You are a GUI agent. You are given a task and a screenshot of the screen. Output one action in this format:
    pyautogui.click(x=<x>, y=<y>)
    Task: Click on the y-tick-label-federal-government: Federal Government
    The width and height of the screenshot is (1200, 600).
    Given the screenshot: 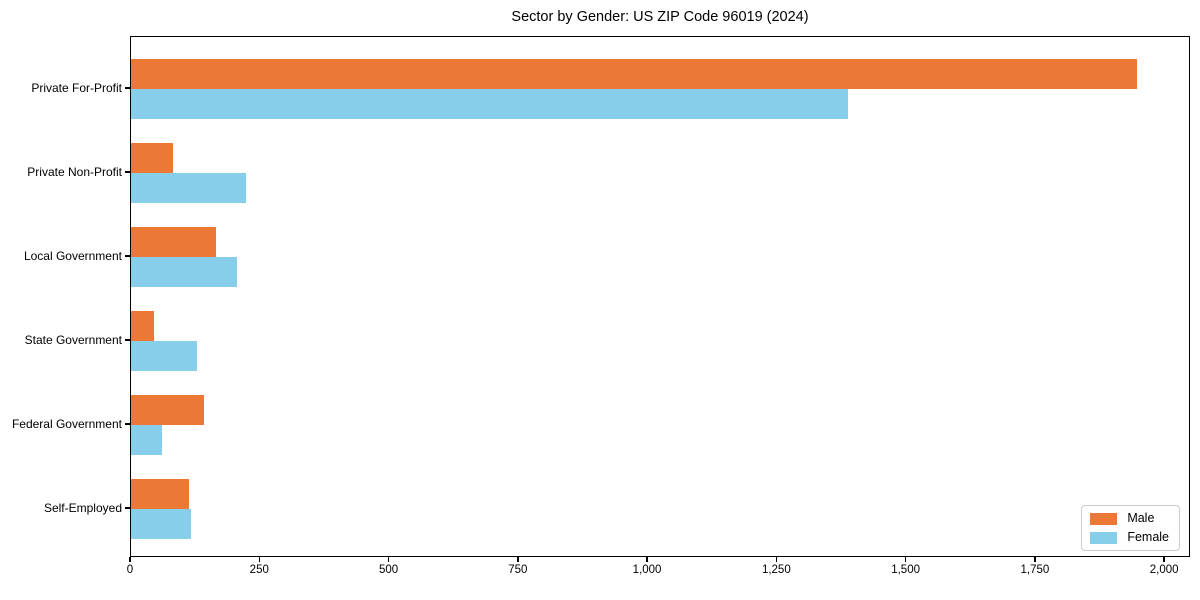 What is the action you would take?
    pyautogui.click(x=66, y=424)
    